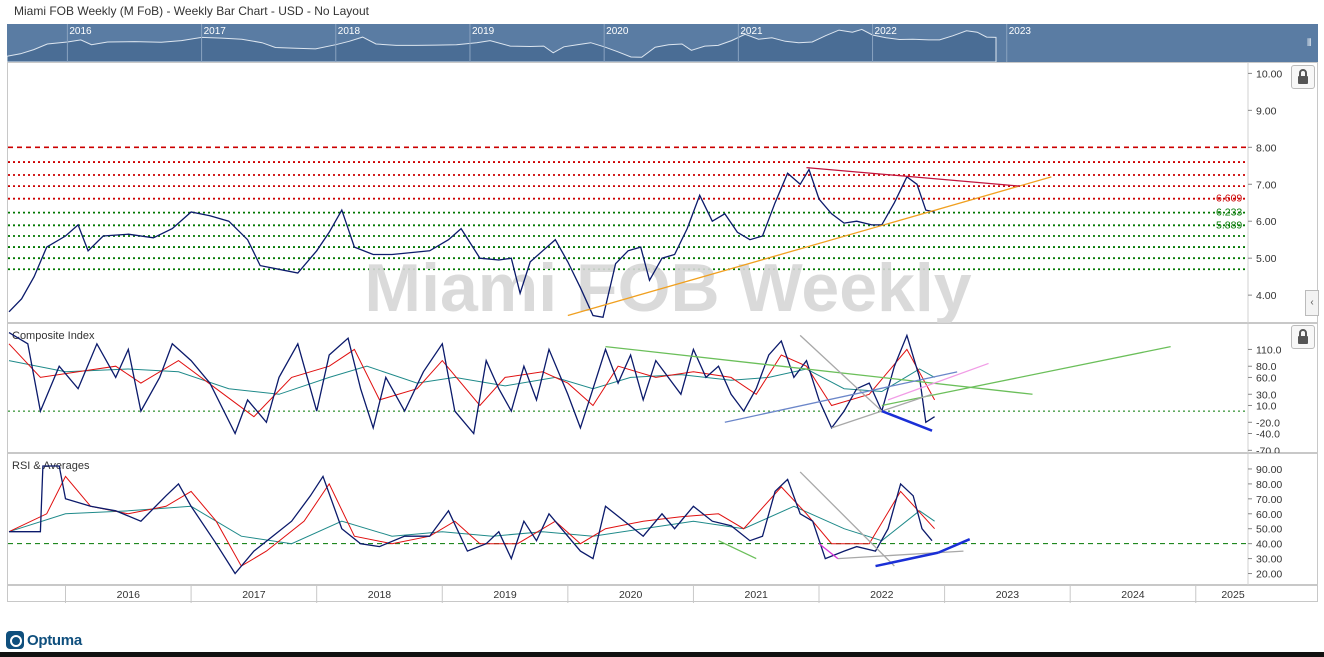 The width and height of the screenshot is (1324, 657). Describe the element at coordinates (751, 31) in the screenshot. I see `navigator-year-label: 2021` at that location.